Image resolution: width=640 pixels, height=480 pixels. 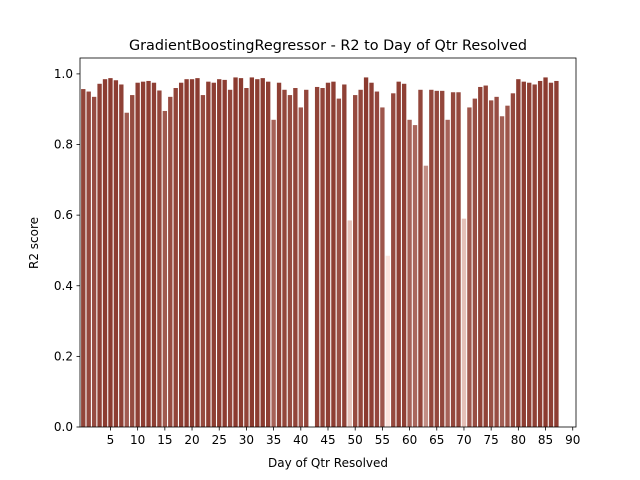 What do you see at coordinates (463, 440) in the screenshot?
I see `x-tick-label: 70` at bounding box center [463, 440].